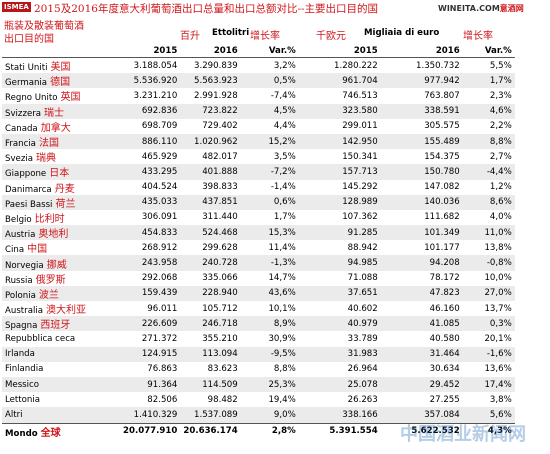 This screenshot has width=550, height=454. Describe the element at coordinates (150, 324) in the screenshot. I see `value-cell: 226.609` at that location.